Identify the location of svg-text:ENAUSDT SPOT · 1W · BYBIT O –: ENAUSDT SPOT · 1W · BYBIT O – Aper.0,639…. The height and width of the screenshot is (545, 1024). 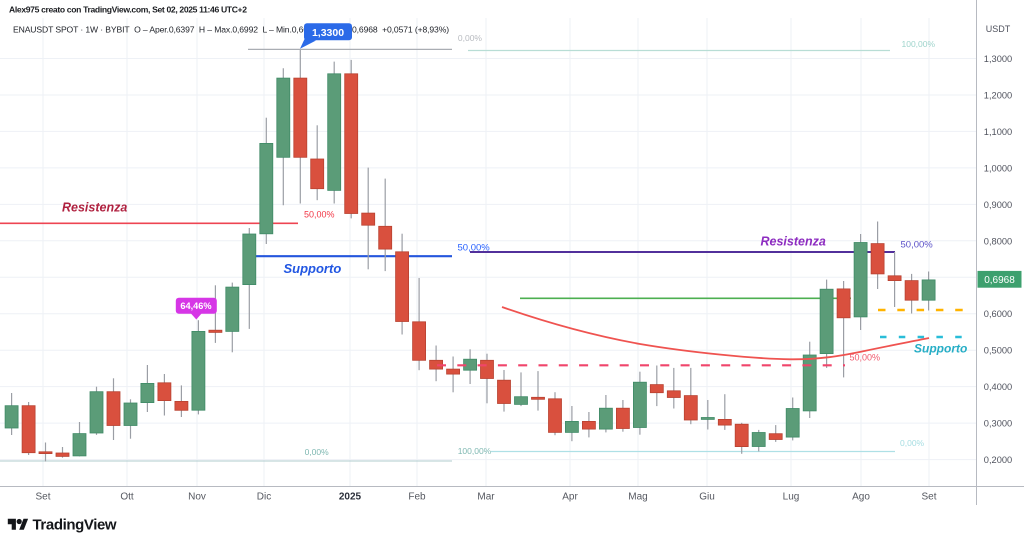
(170, 29).